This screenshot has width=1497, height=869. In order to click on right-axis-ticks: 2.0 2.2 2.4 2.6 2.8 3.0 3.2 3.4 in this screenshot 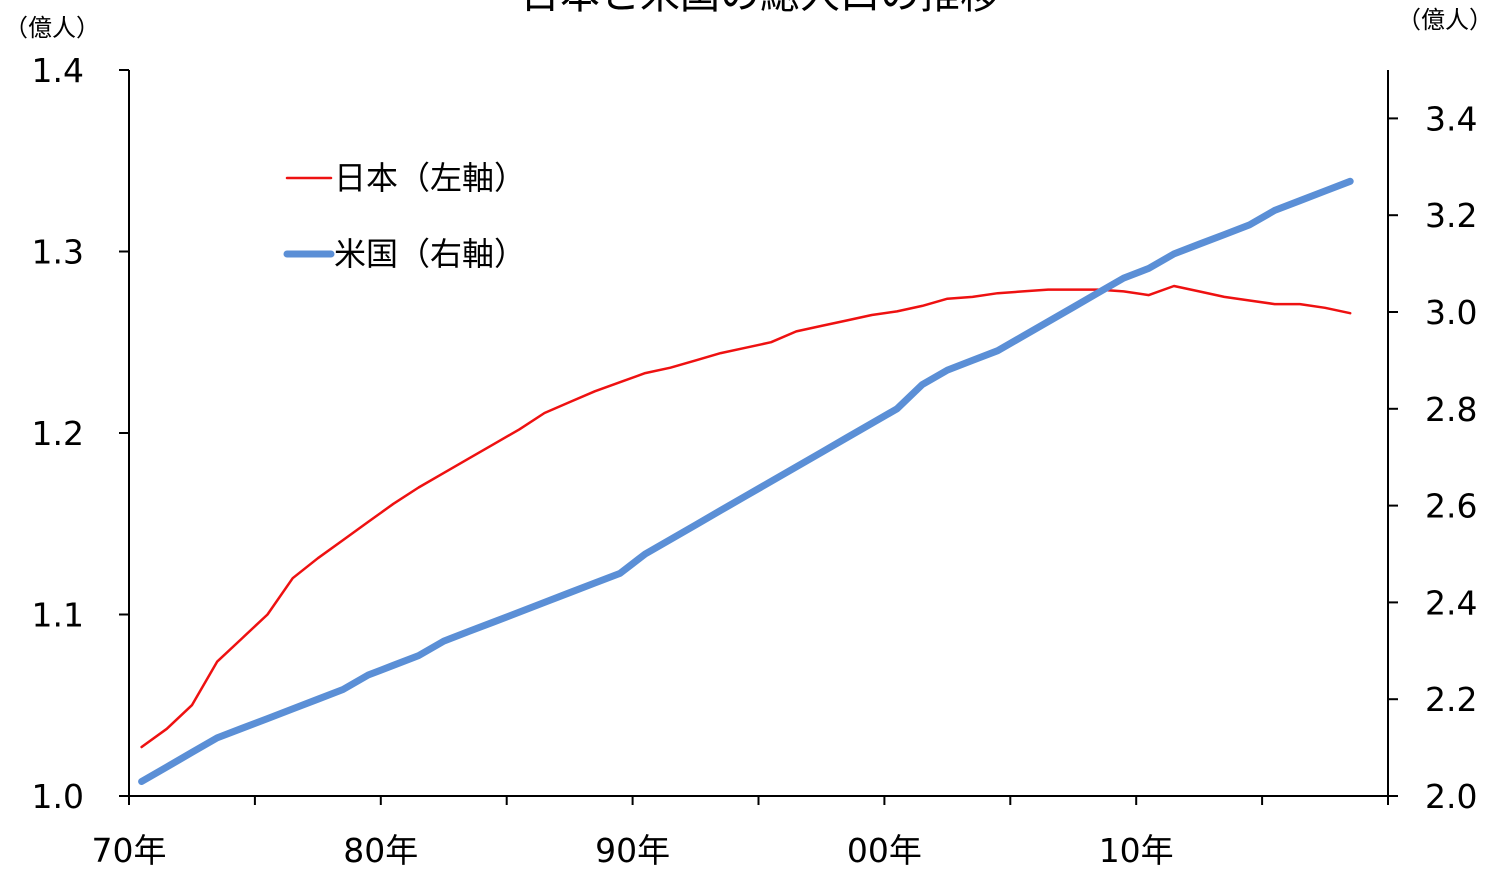, I will do `click(1432, 457)`.